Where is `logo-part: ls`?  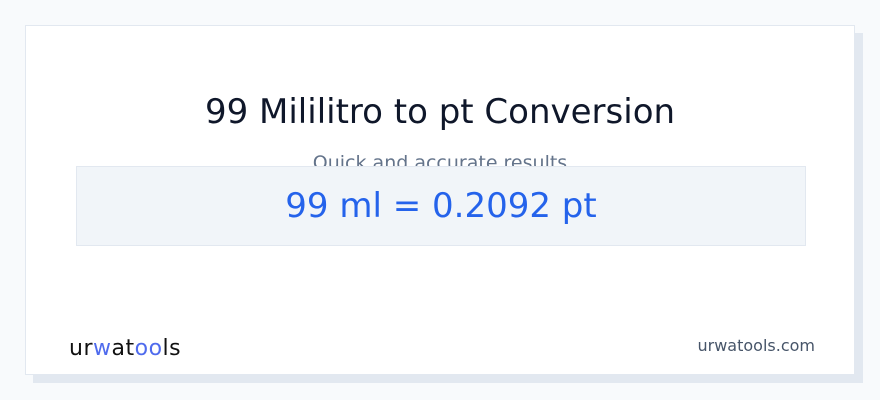 logo-part: ls is located at coordinates (172, 348).